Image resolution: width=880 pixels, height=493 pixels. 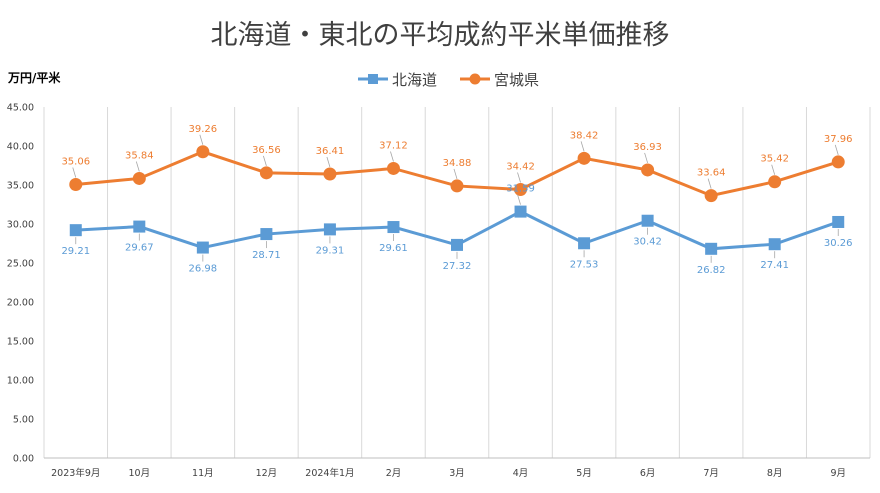 I want to click on chart-title: 北海道・東北の平均成約平米単価推移, so click(x=440, y=35).